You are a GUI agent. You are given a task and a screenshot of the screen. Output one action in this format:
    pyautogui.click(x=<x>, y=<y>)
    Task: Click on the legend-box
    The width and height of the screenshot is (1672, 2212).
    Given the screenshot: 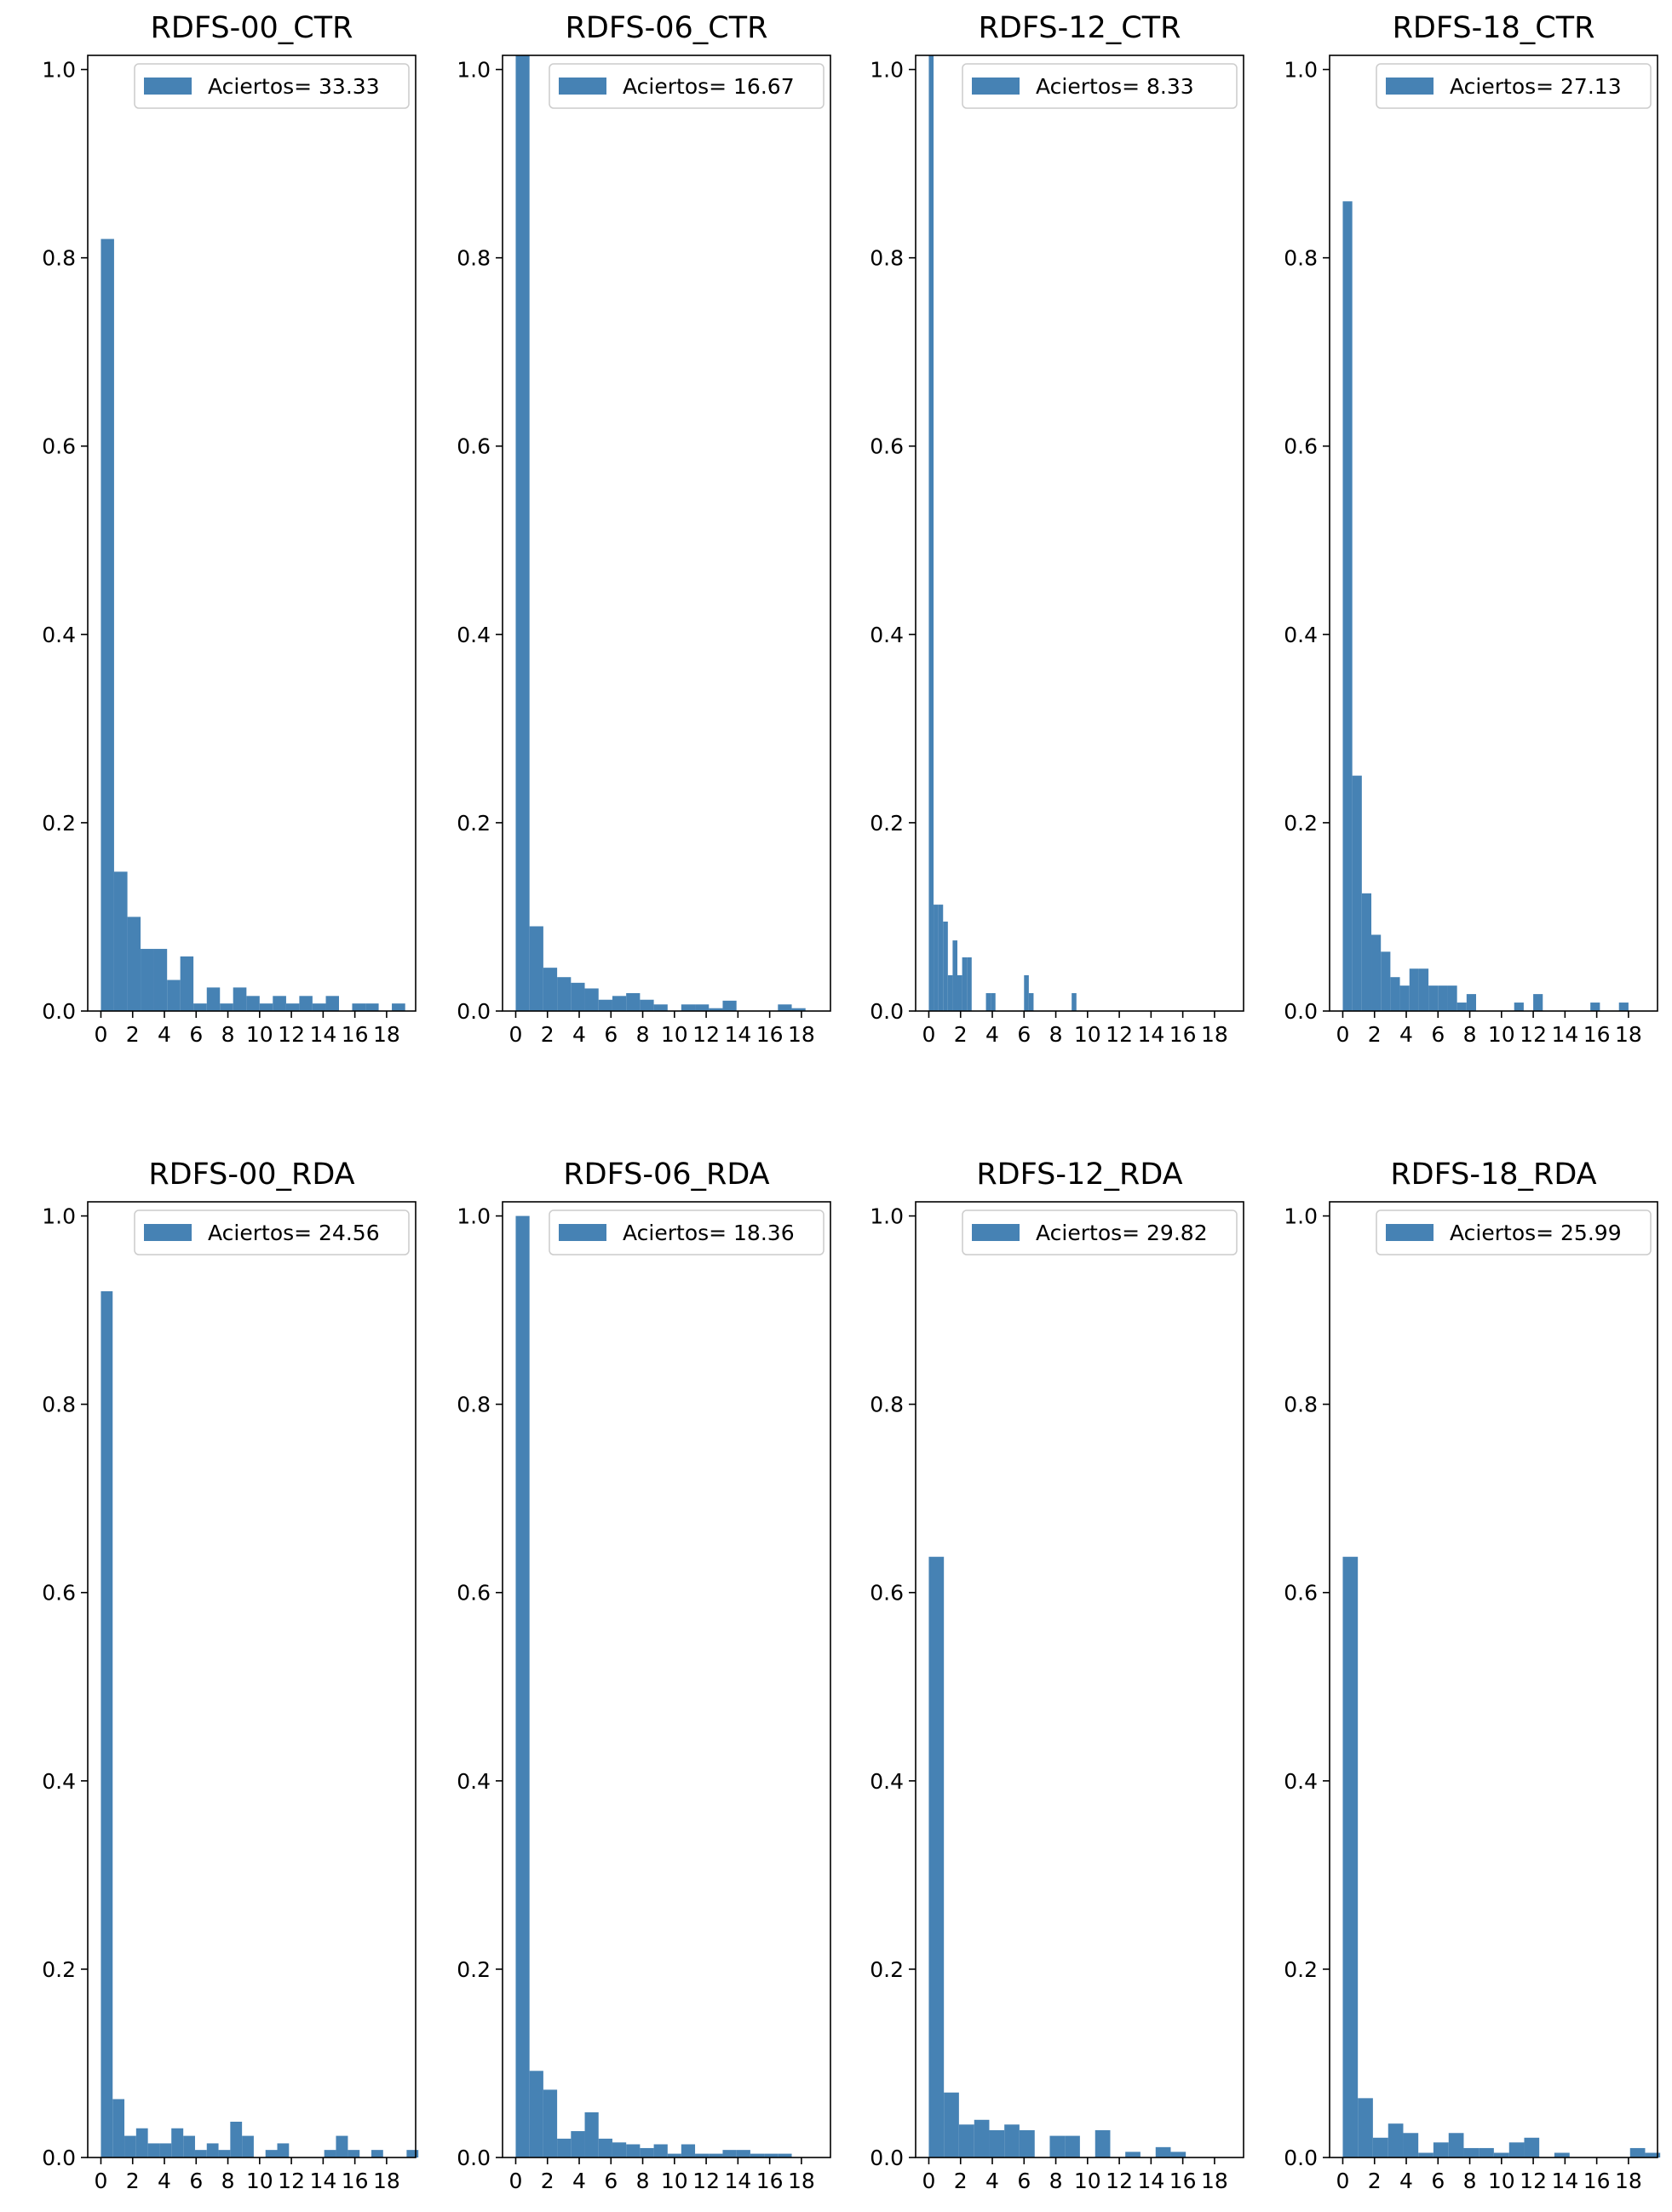 What is the action you would take?
    pyautogui.click(x=687, y=86)
    